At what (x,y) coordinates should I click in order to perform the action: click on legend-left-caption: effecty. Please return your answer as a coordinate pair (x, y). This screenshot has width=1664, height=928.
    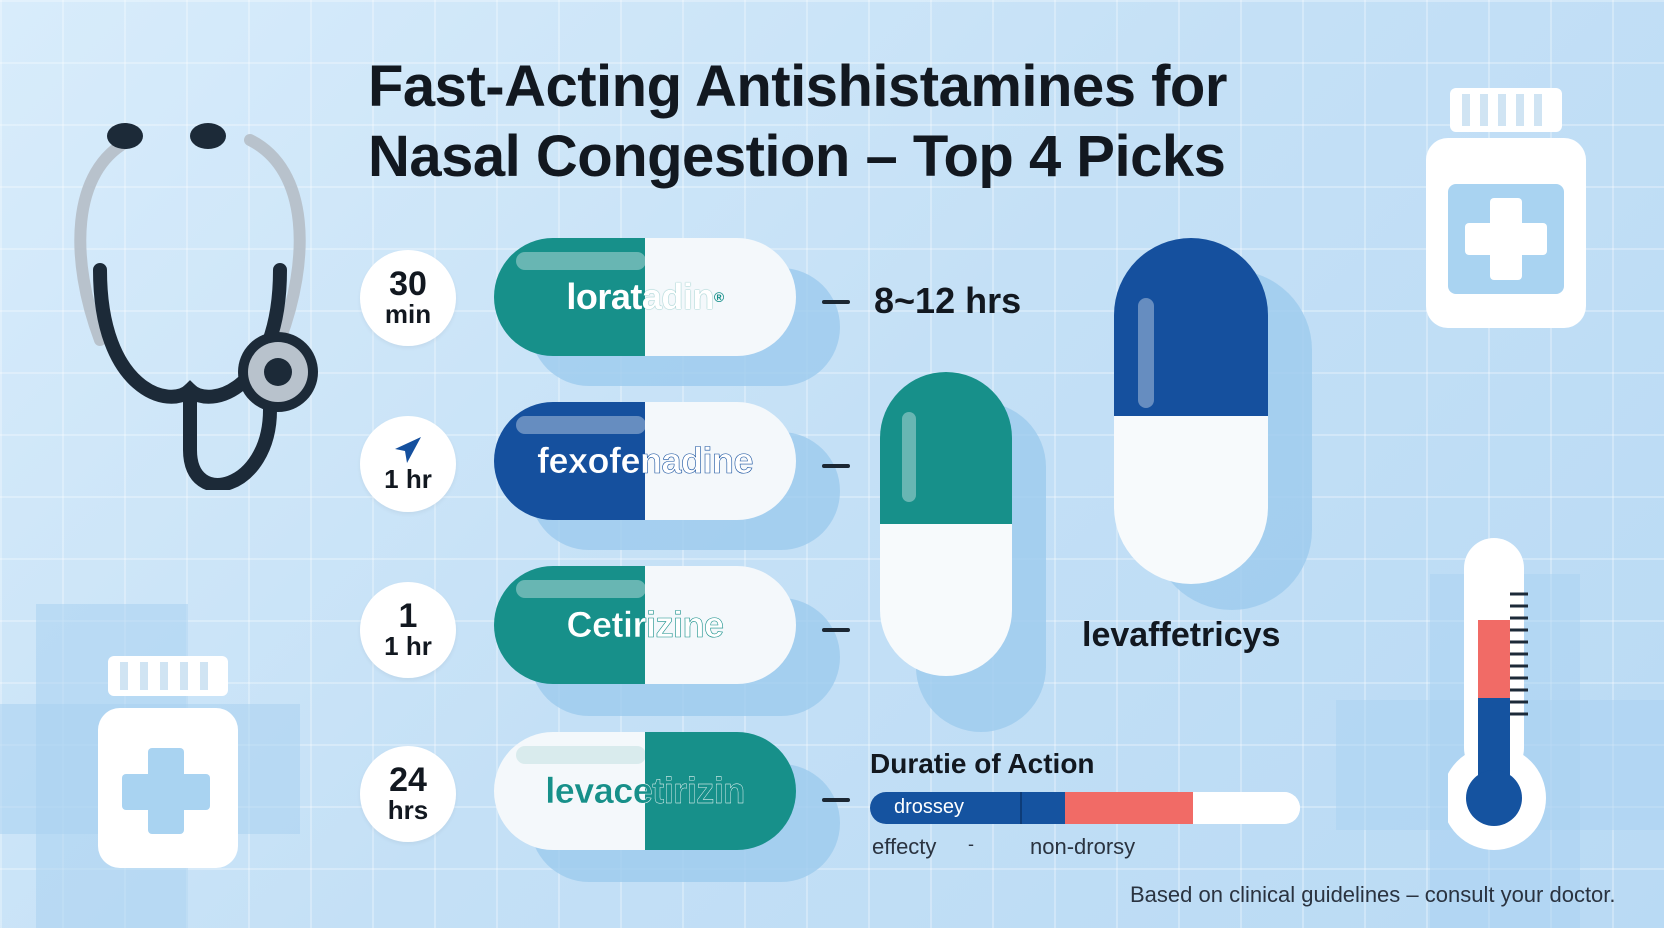
    Looking at the image, I should click on (904, 846).